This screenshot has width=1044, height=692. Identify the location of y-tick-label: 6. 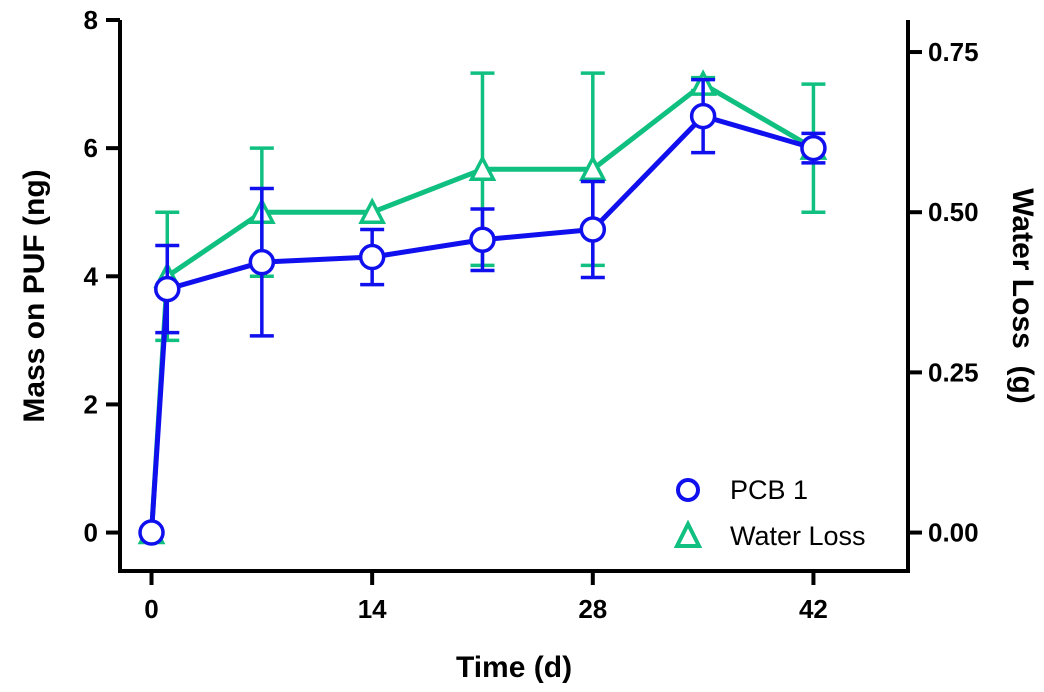
(91, 148).